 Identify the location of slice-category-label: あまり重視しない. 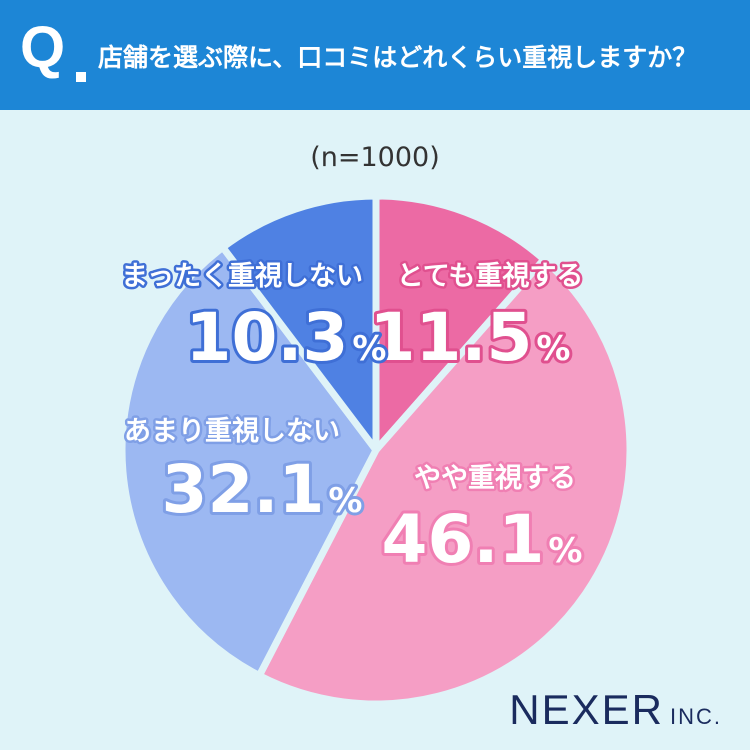
(232, 431).